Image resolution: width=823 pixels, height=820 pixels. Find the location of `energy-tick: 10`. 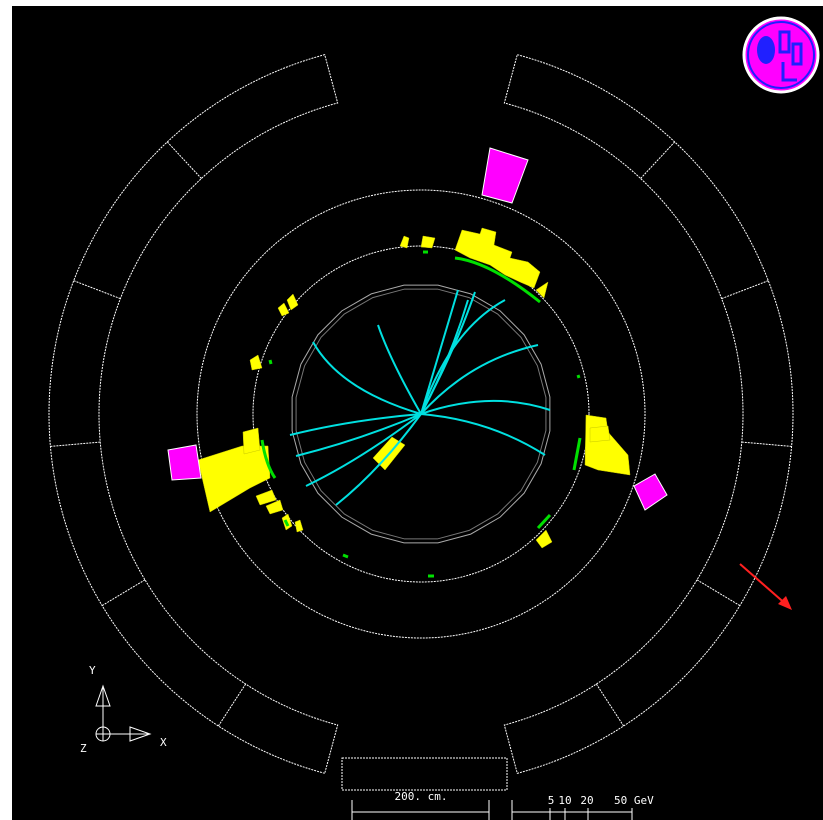

energy-tick: 10 is located at coordinates (564, 800).